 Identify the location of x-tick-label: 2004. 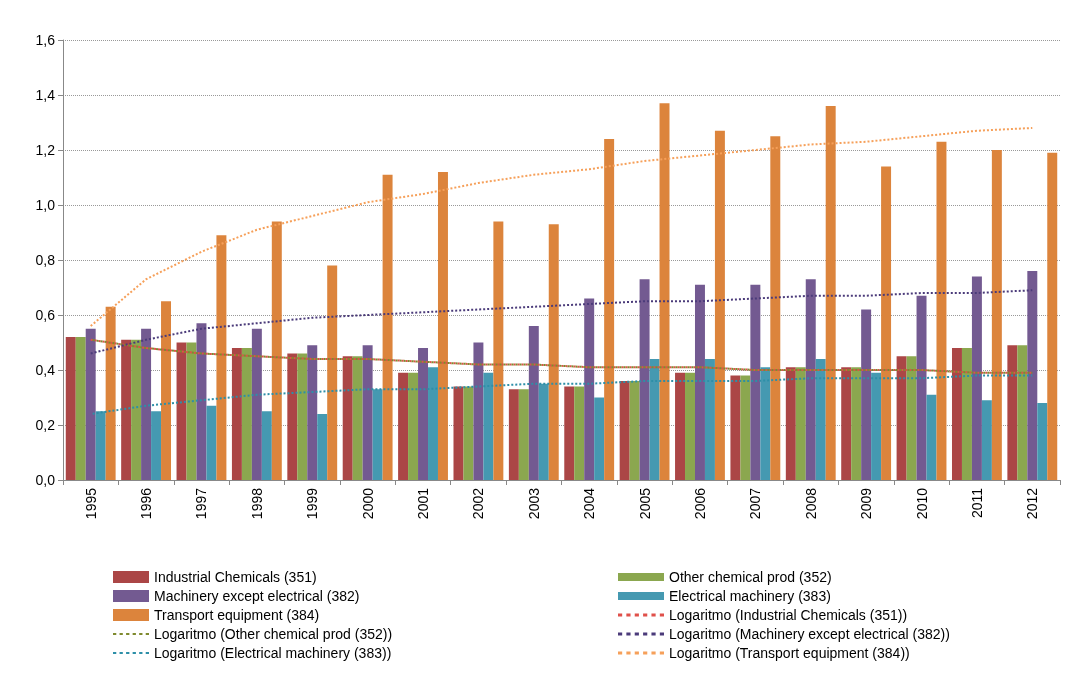
(589, 503).